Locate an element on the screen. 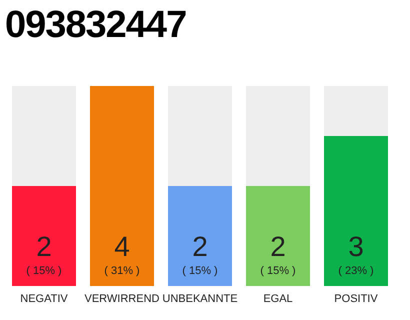  data-label: 3 ( 23% ) is located at coordinates (356, 254).